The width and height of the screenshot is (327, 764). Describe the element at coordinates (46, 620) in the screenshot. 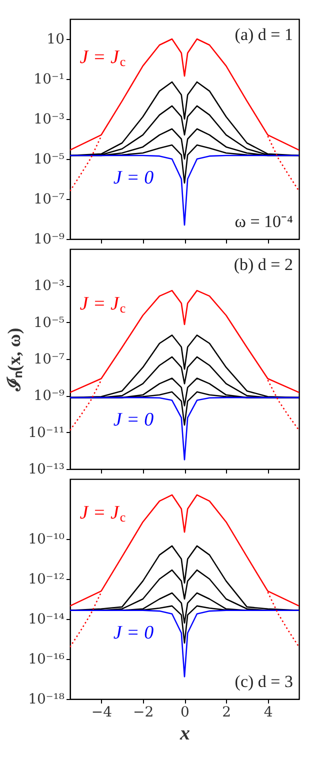

I see `y-tick-label: 10⁻¹⁴` at that location.